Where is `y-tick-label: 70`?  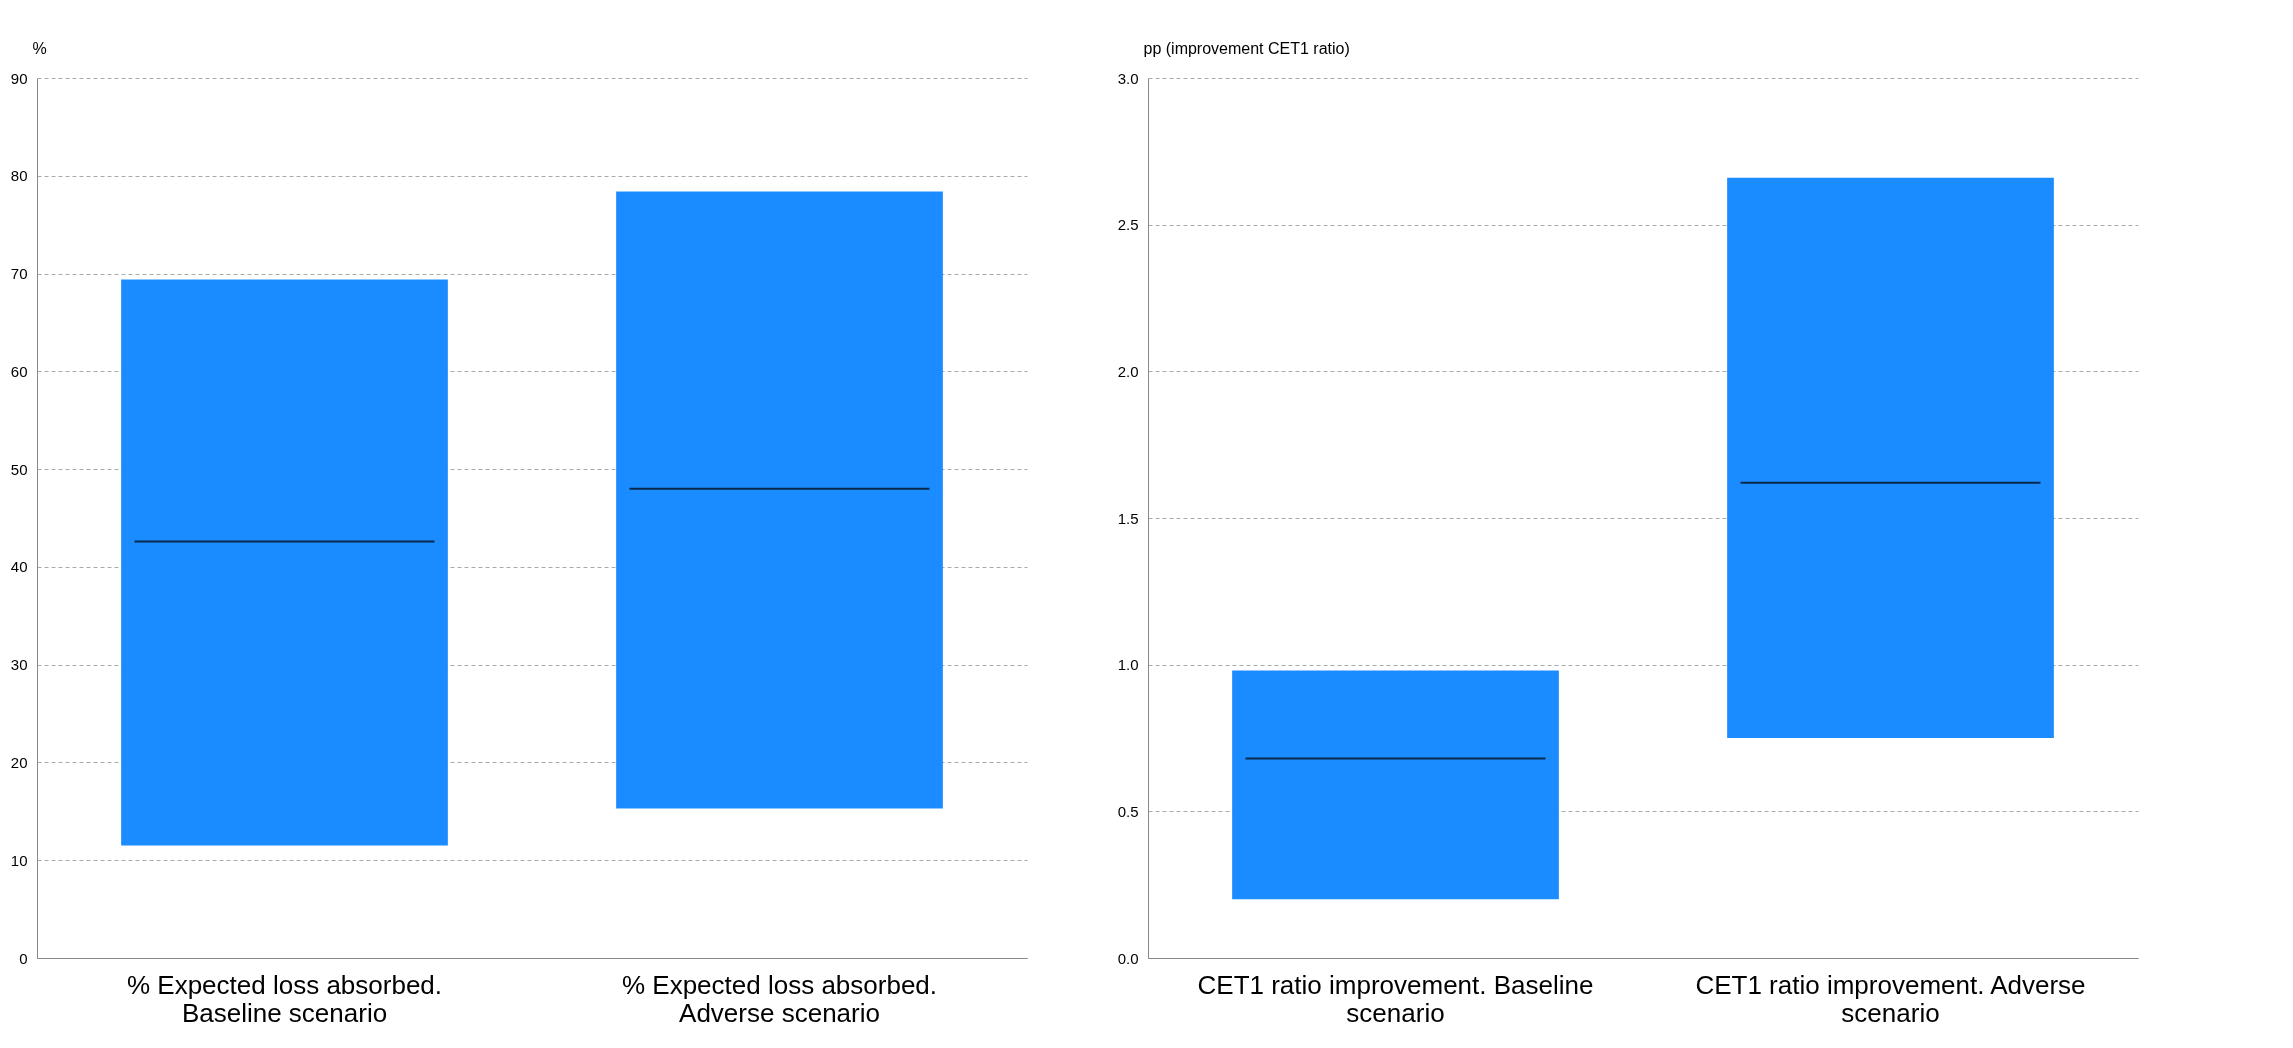 y-tick-label: 70 is located at coordinates (19, 274).